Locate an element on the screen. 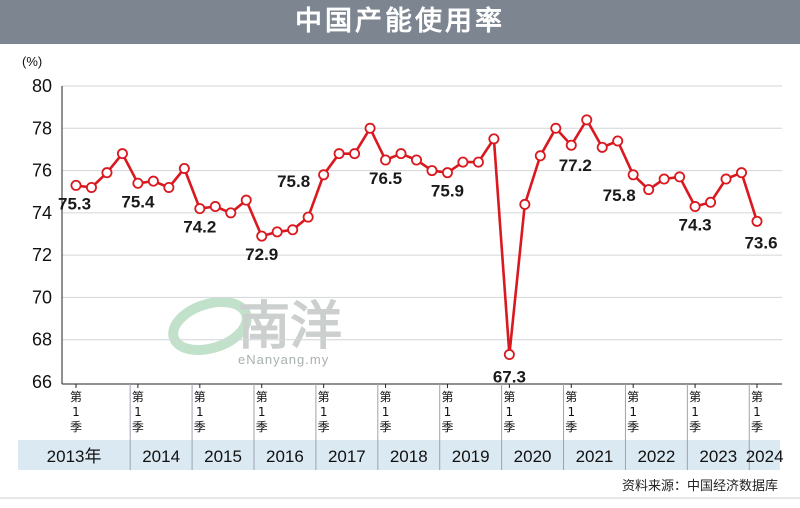 This screenshot has height=508, width=800. data-label: 72.9 is located at coordinates (261, 254).